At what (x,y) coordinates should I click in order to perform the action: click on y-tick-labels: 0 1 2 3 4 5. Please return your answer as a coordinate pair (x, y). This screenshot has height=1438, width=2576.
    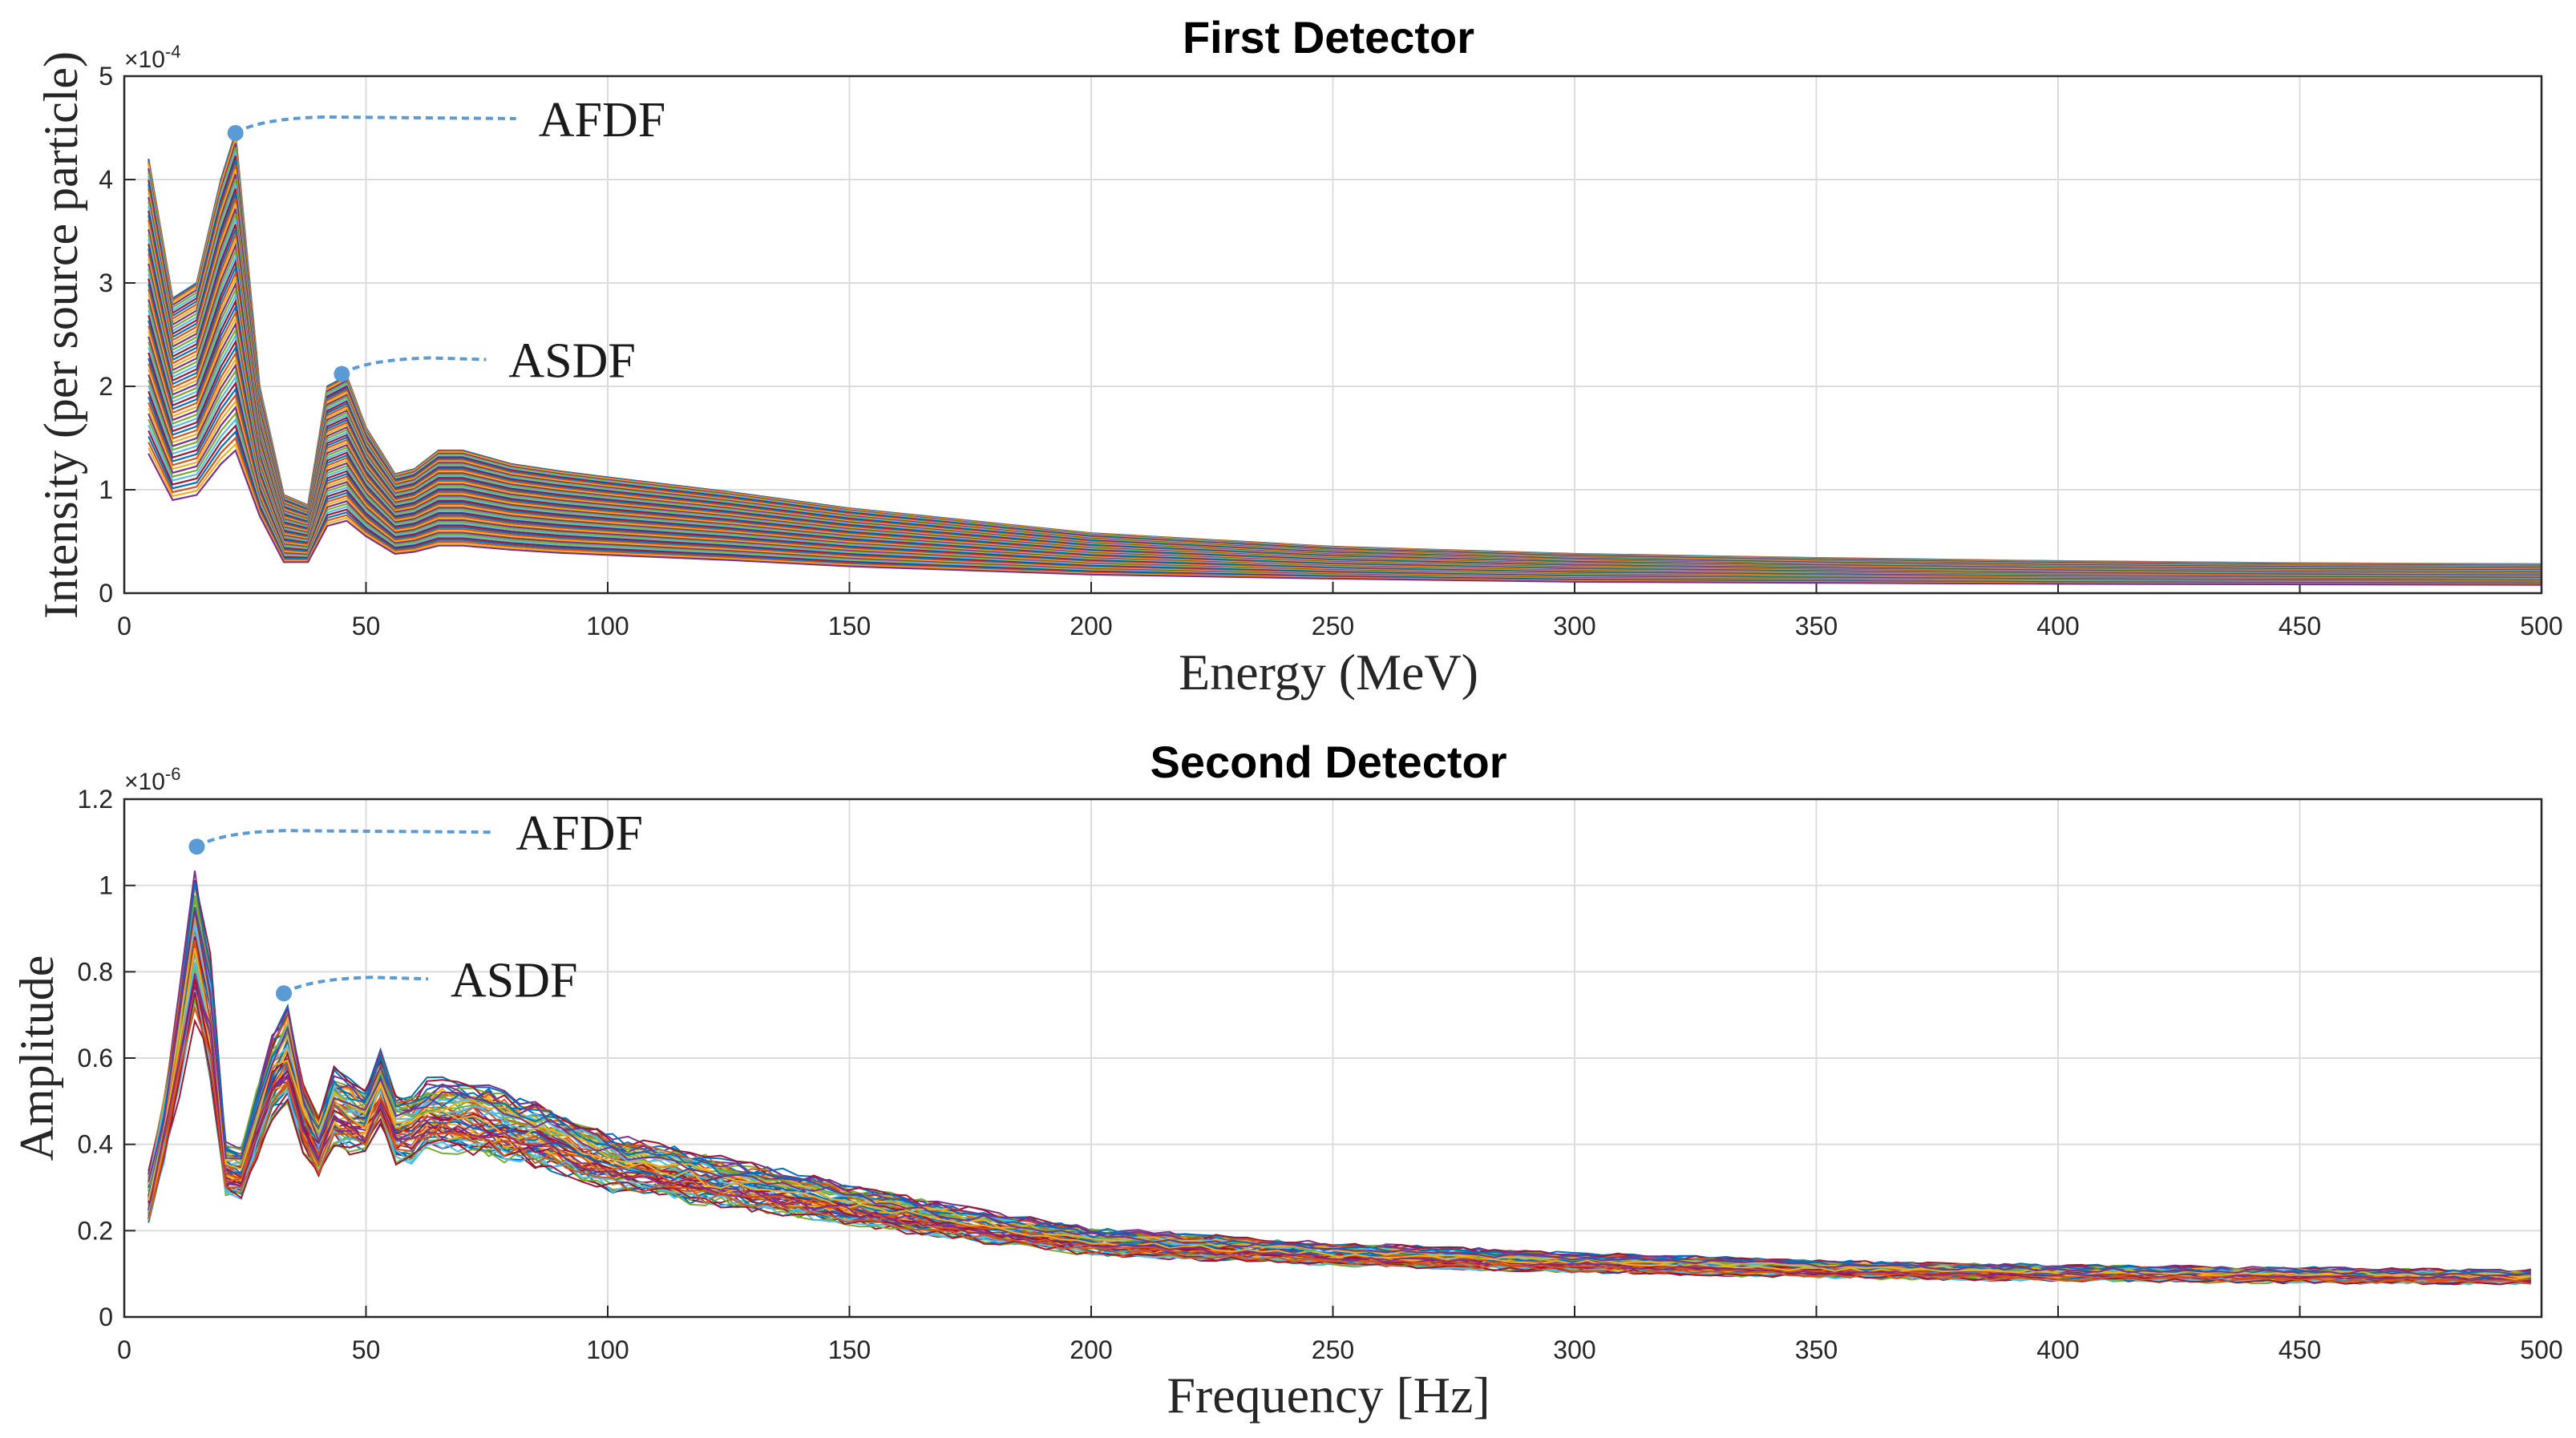
    Looking at the image, I should click on (106, 335).